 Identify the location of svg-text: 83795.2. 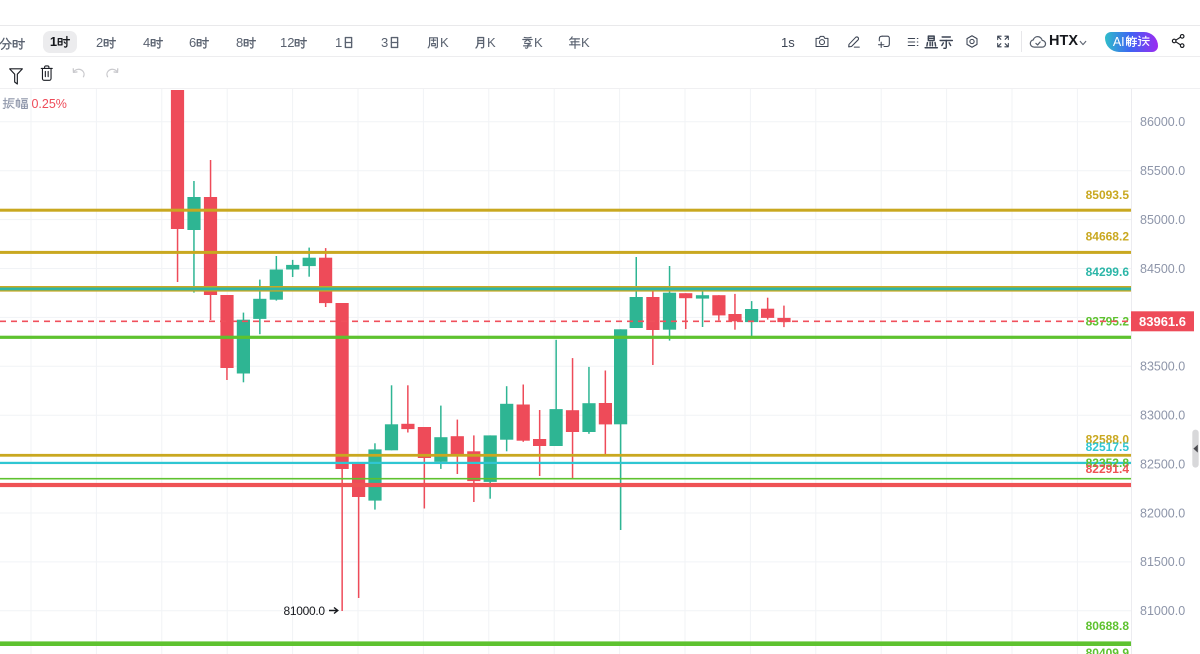
(1108, 322).